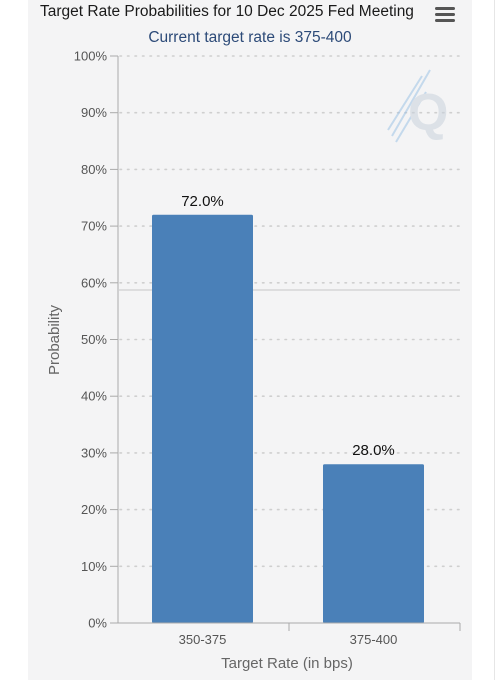  Describe the element at coordinates (94, 452) in the screenshot. I see `y-tick-label: 30%` at that location.